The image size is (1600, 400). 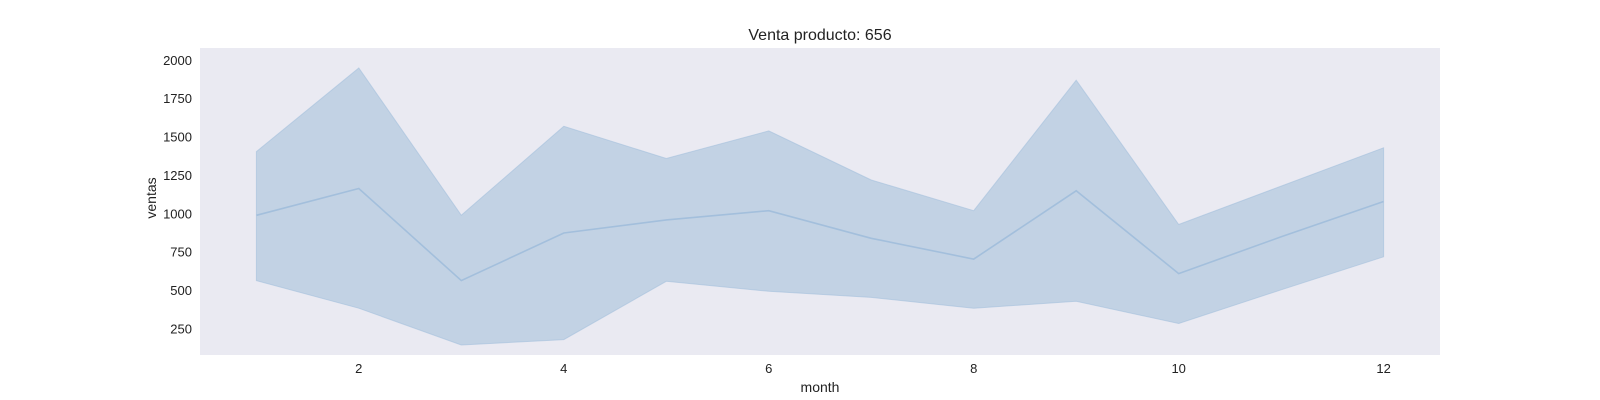 What do you see at coordinates (177, 137) in the screenshot?
I see `y-tick-label: 1500` at bounding box center [177, 137].